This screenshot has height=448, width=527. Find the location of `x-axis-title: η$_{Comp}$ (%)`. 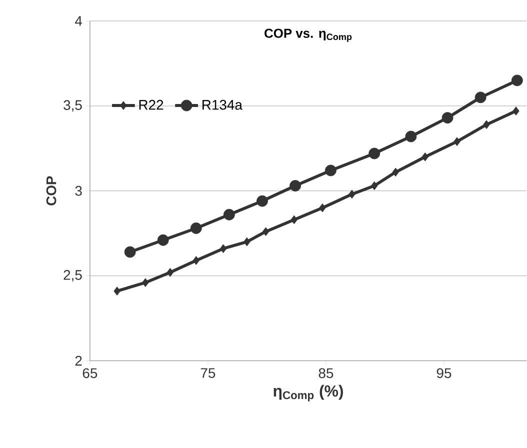

x-axis-title: η$_{Comp}$ (%) is located at coordinates (308, 393).